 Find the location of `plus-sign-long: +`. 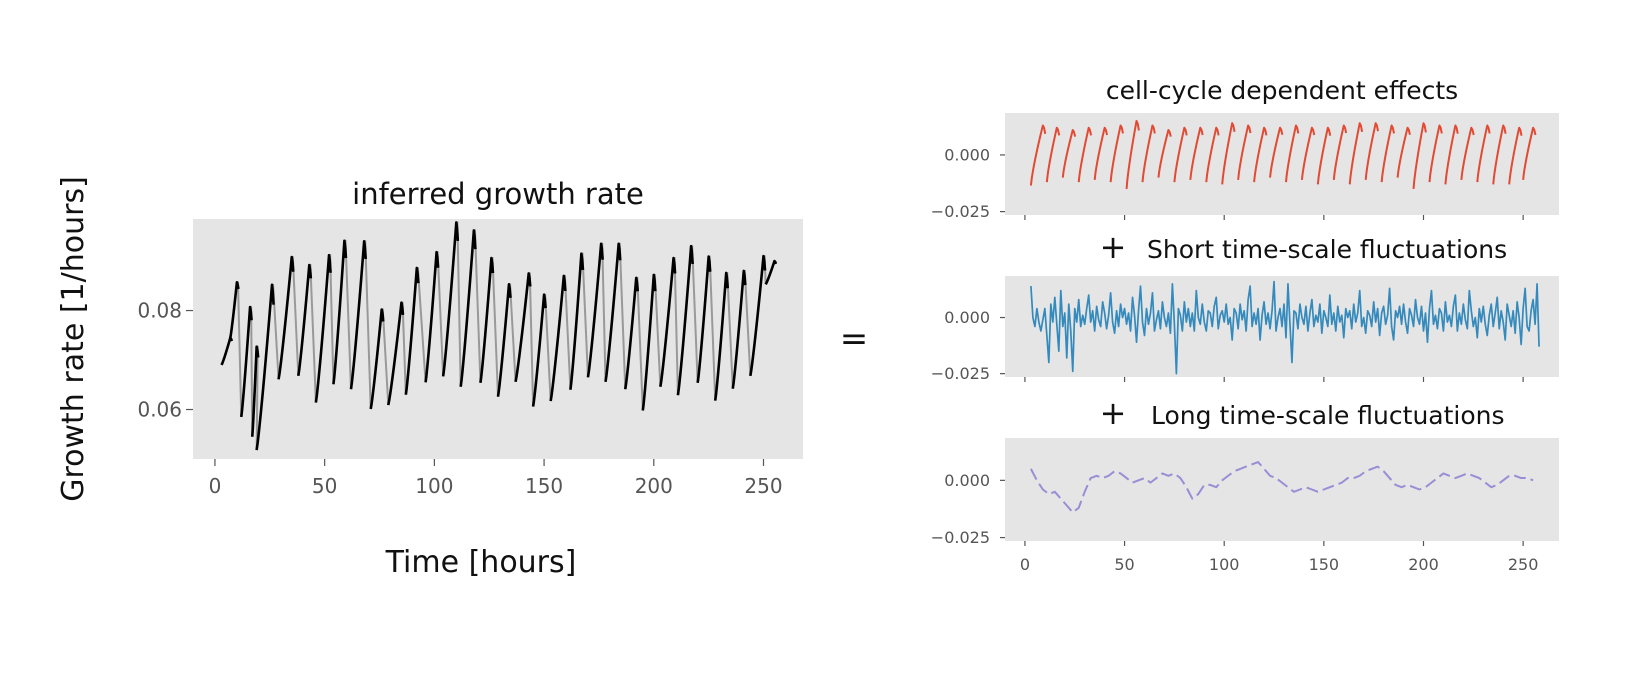

plus-sign-long: + is located at coordinates (1113, 413).